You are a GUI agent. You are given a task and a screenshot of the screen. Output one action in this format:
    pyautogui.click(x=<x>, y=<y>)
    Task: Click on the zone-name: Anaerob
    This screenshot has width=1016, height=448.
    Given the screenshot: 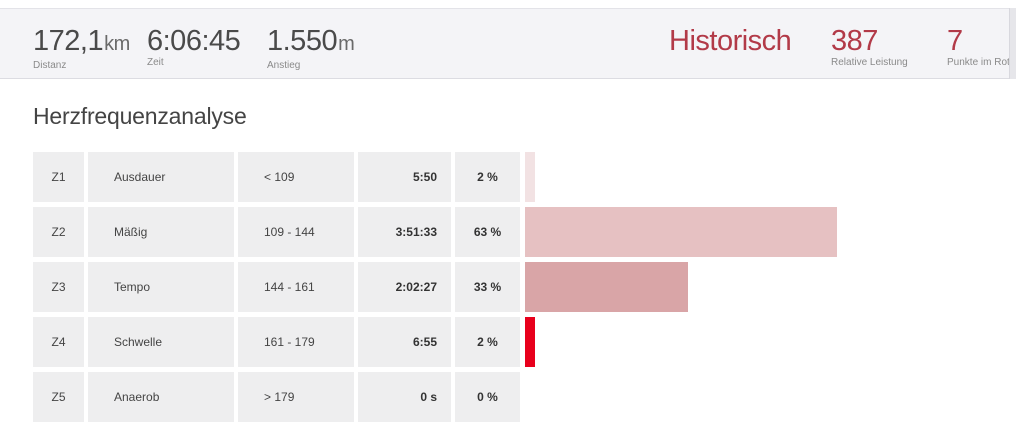 What is the action you would take?
    pyautogui.click(x=161, y=397)
    